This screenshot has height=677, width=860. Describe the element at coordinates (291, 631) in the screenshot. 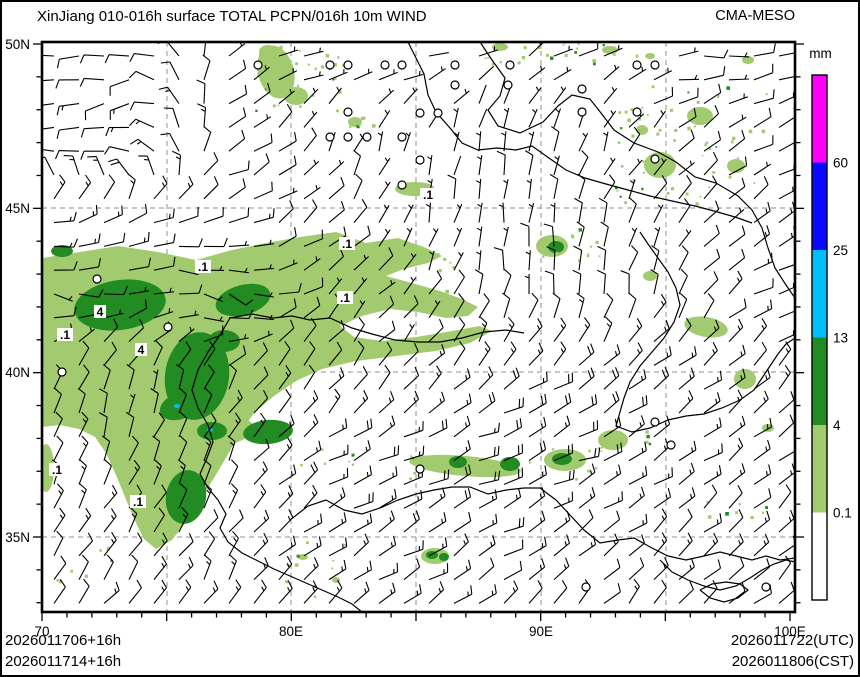

I see `lon-label: 80E` at that location.